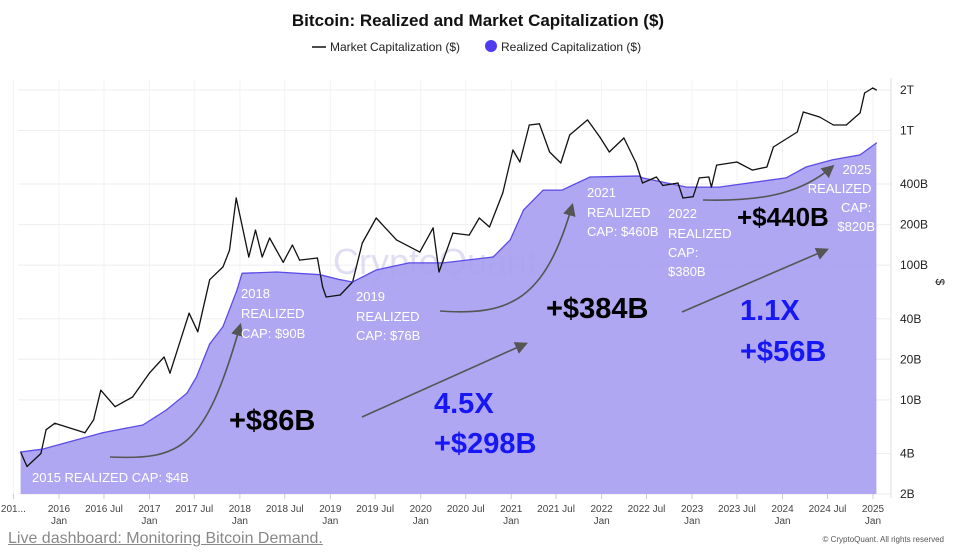  Describe the element at coordinates (240, 509) in the screenshot. I see `x-tick-label: 2018` at that location.